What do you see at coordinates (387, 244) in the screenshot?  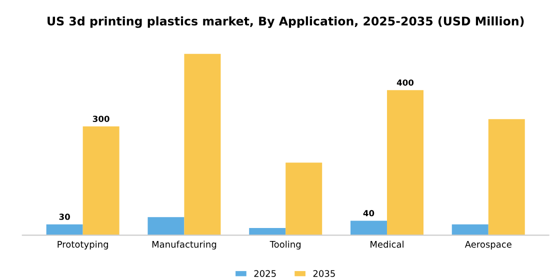 I see `x-tick-label: Medical` at bounding box center [387, 244].